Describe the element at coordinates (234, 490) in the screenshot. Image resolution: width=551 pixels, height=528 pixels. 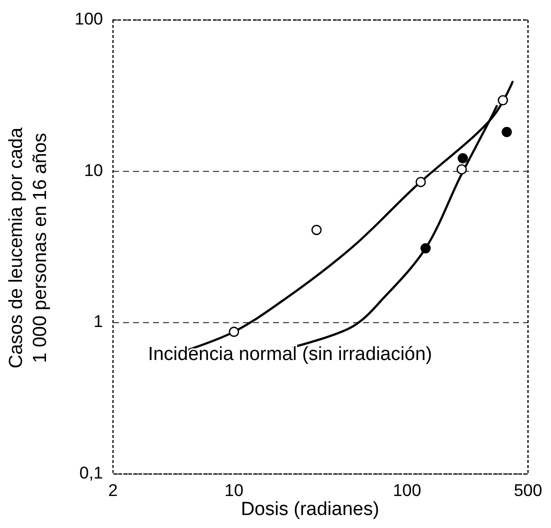
I see `x-tick-label: 10` at that location.